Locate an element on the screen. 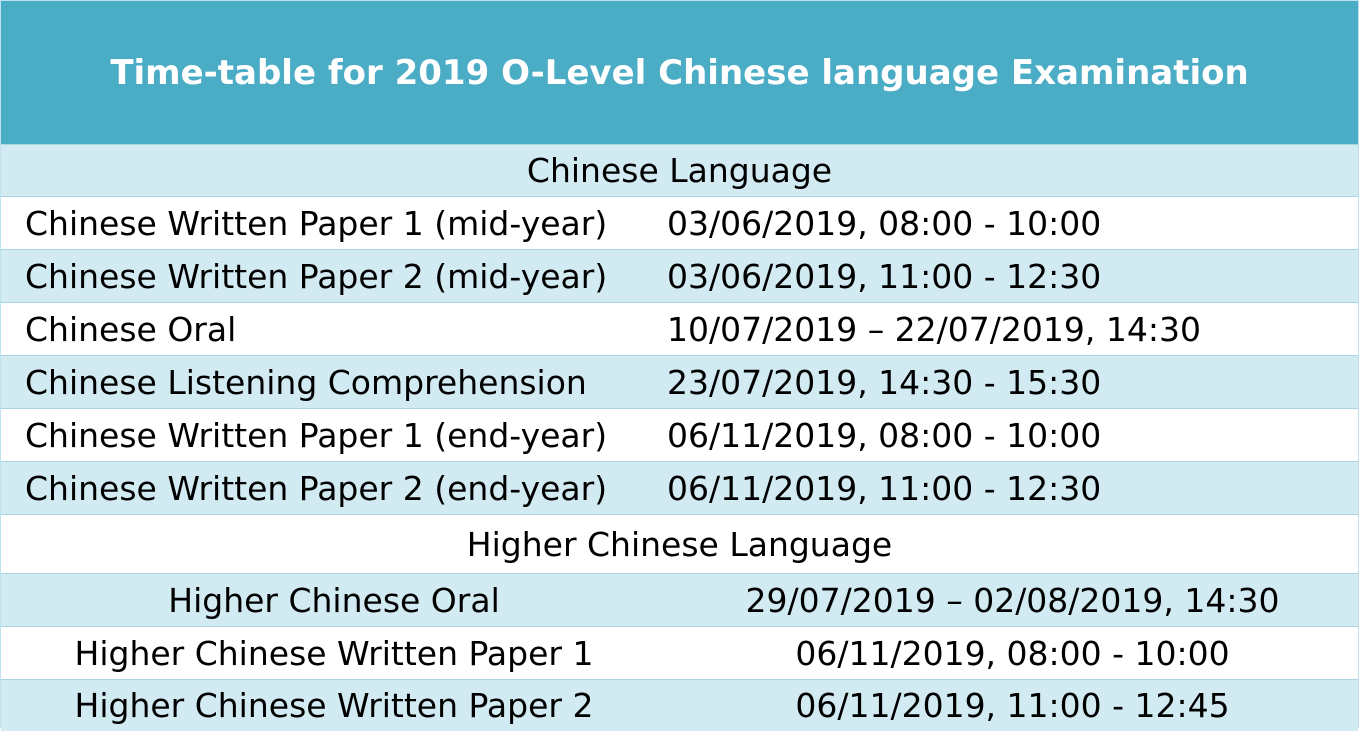  section-heading-chinese-language: Chinese Language is located at coordinates (679, 170).